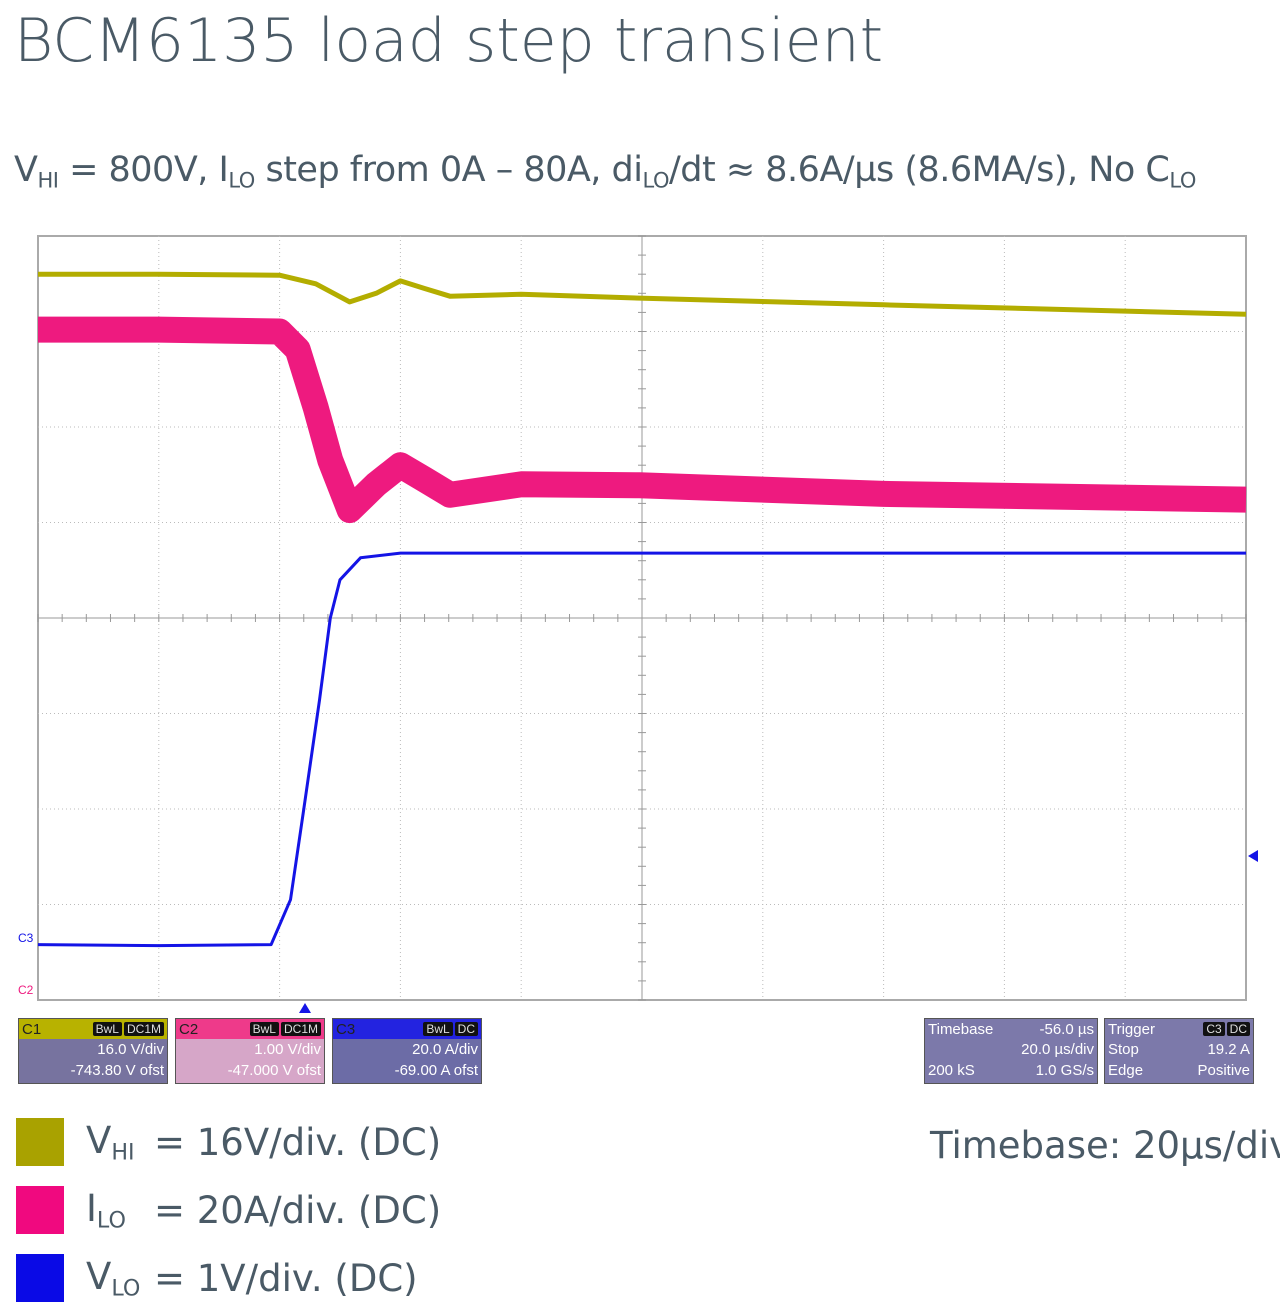 The height and width of the screenshot is (1316, 1280). I want to click on legend-text: = 20A/div. (DC), so click(298, 1210).